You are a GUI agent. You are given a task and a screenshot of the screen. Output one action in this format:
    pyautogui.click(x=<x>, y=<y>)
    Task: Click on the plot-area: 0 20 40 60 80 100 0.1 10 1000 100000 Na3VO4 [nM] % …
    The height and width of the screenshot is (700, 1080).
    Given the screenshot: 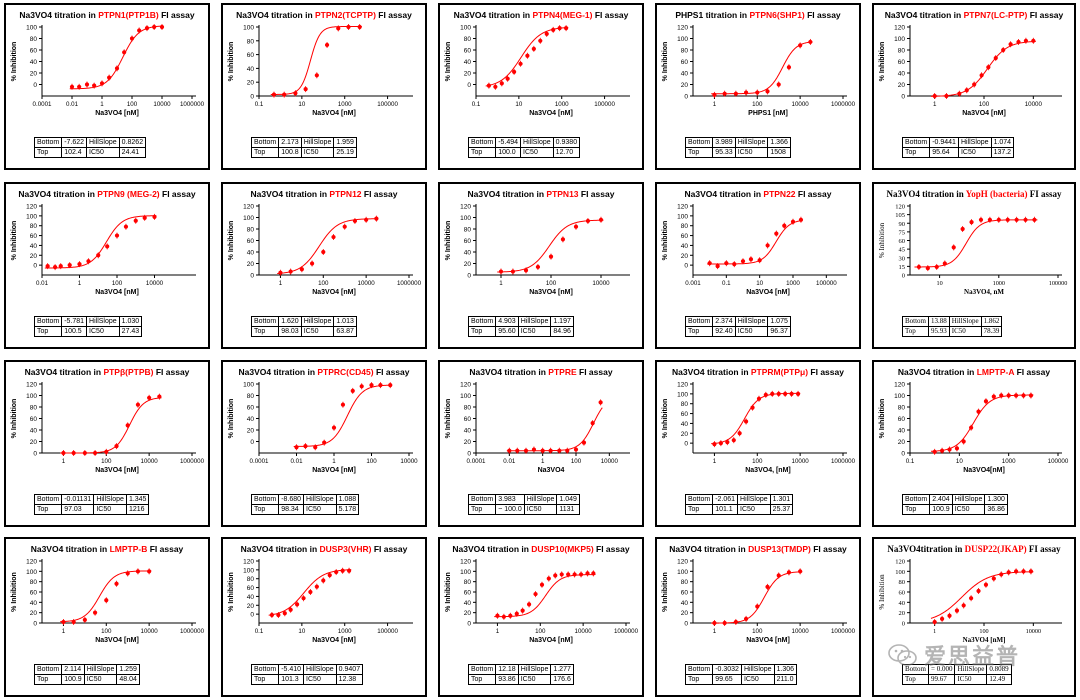 What is the action you would take?
    pyautogui.click(x=320, y=70)
    